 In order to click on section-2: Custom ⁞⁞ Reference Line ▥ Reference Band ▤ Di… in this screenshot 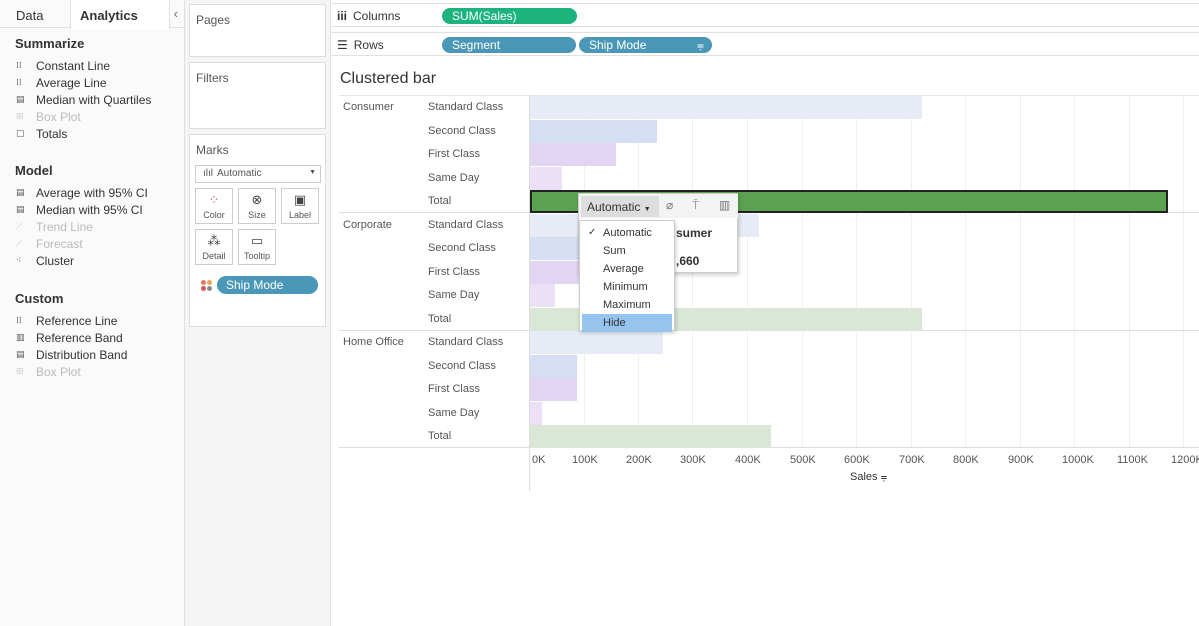, I will do `click(92, 335)`.